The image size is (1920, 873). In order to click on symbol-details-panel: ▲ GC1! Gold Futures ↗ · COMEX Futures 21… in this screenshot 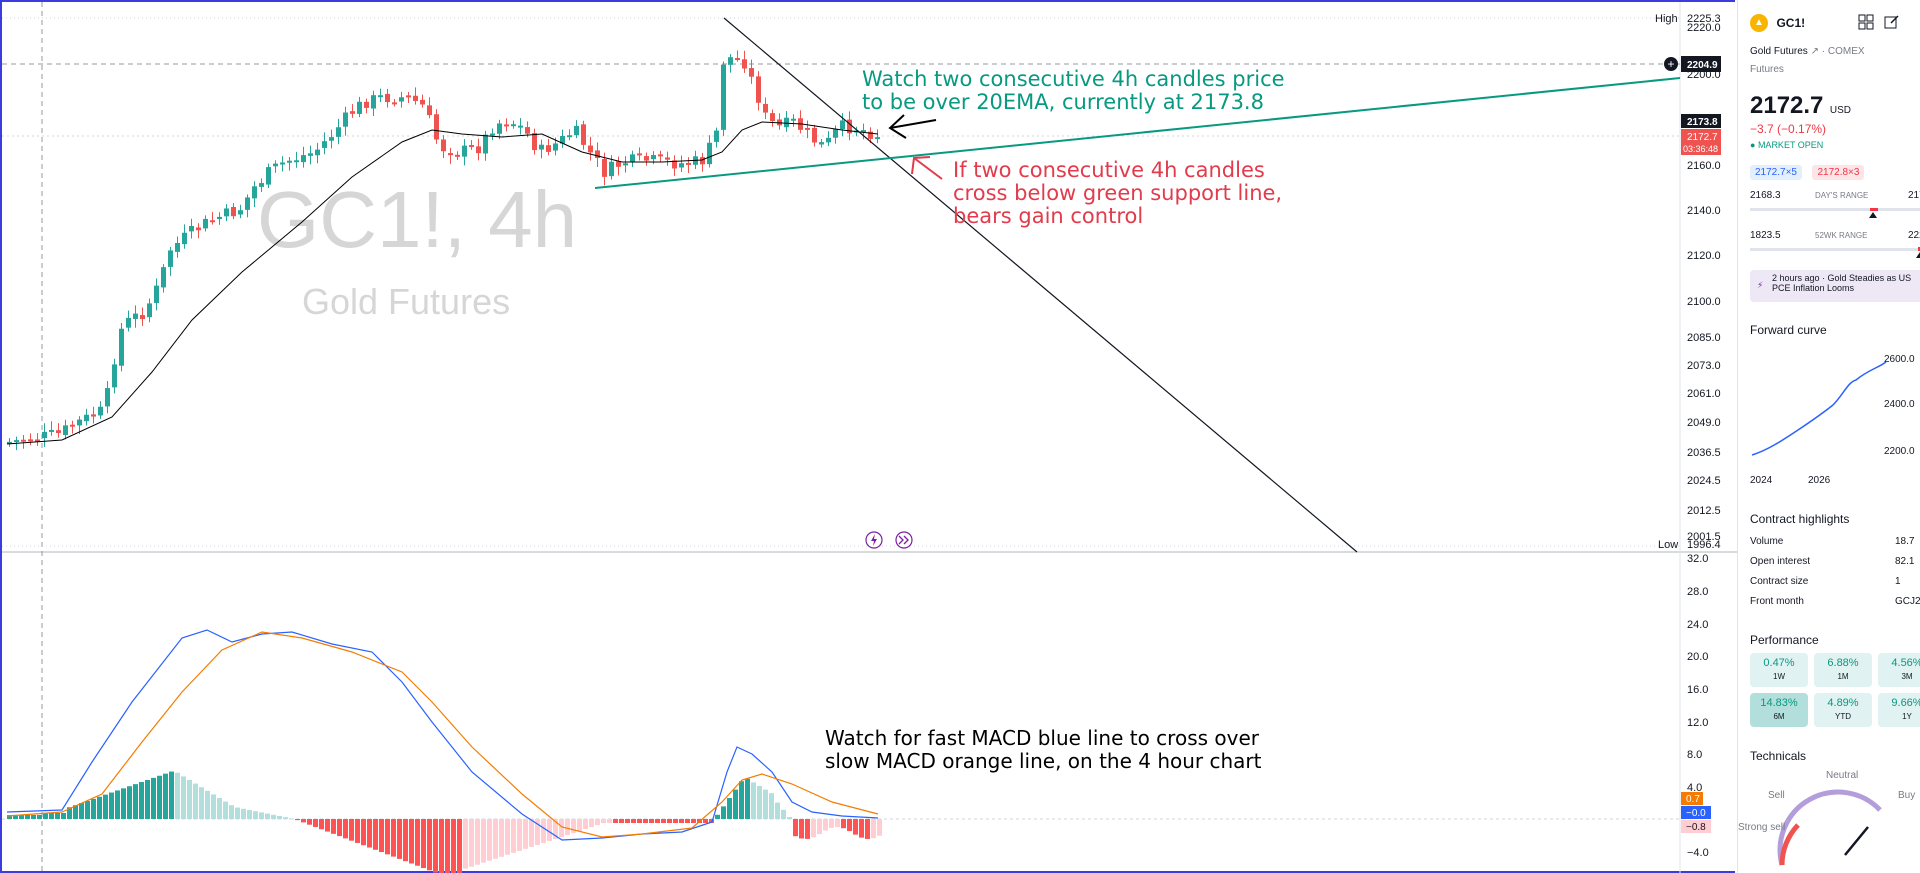, I will do `click(1828, 436)`.